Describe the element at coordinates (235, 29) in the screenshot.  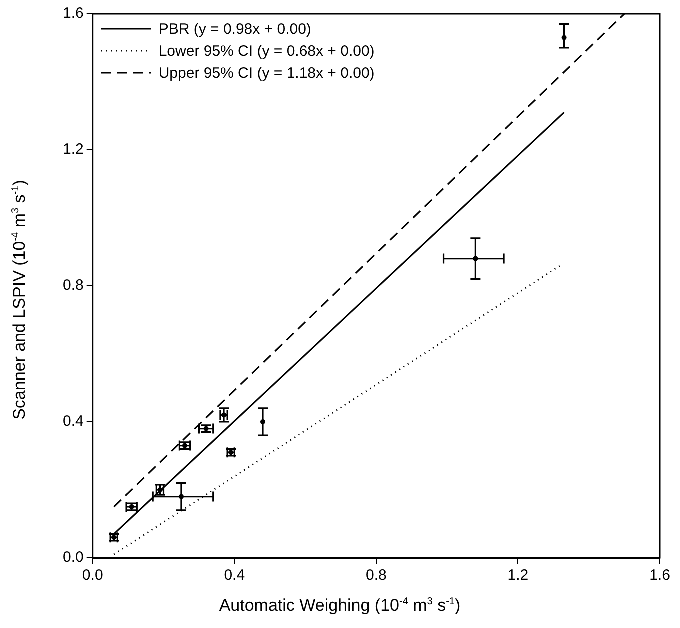
I see `legend-label: PBR (y = 0.98x + 0.00)` at that location.